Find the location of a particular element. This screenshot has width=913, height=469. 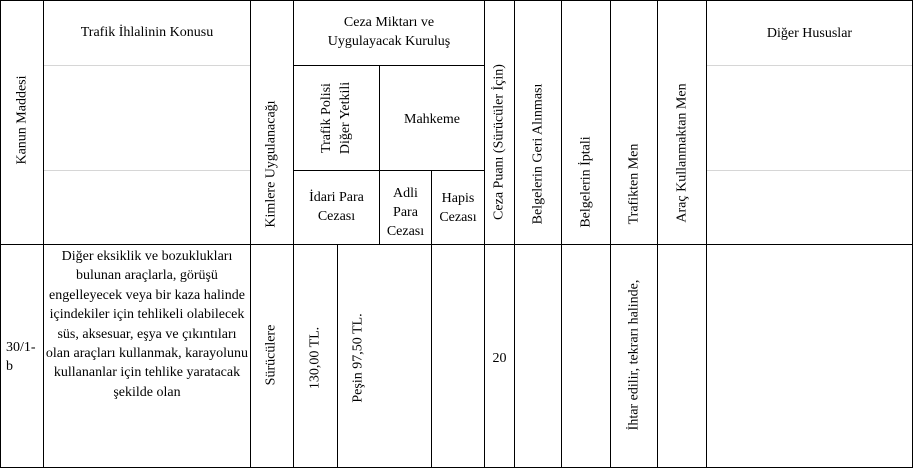

header-kimlere: Kimlere Uygulanacağı is located at coordinates (271, 164).